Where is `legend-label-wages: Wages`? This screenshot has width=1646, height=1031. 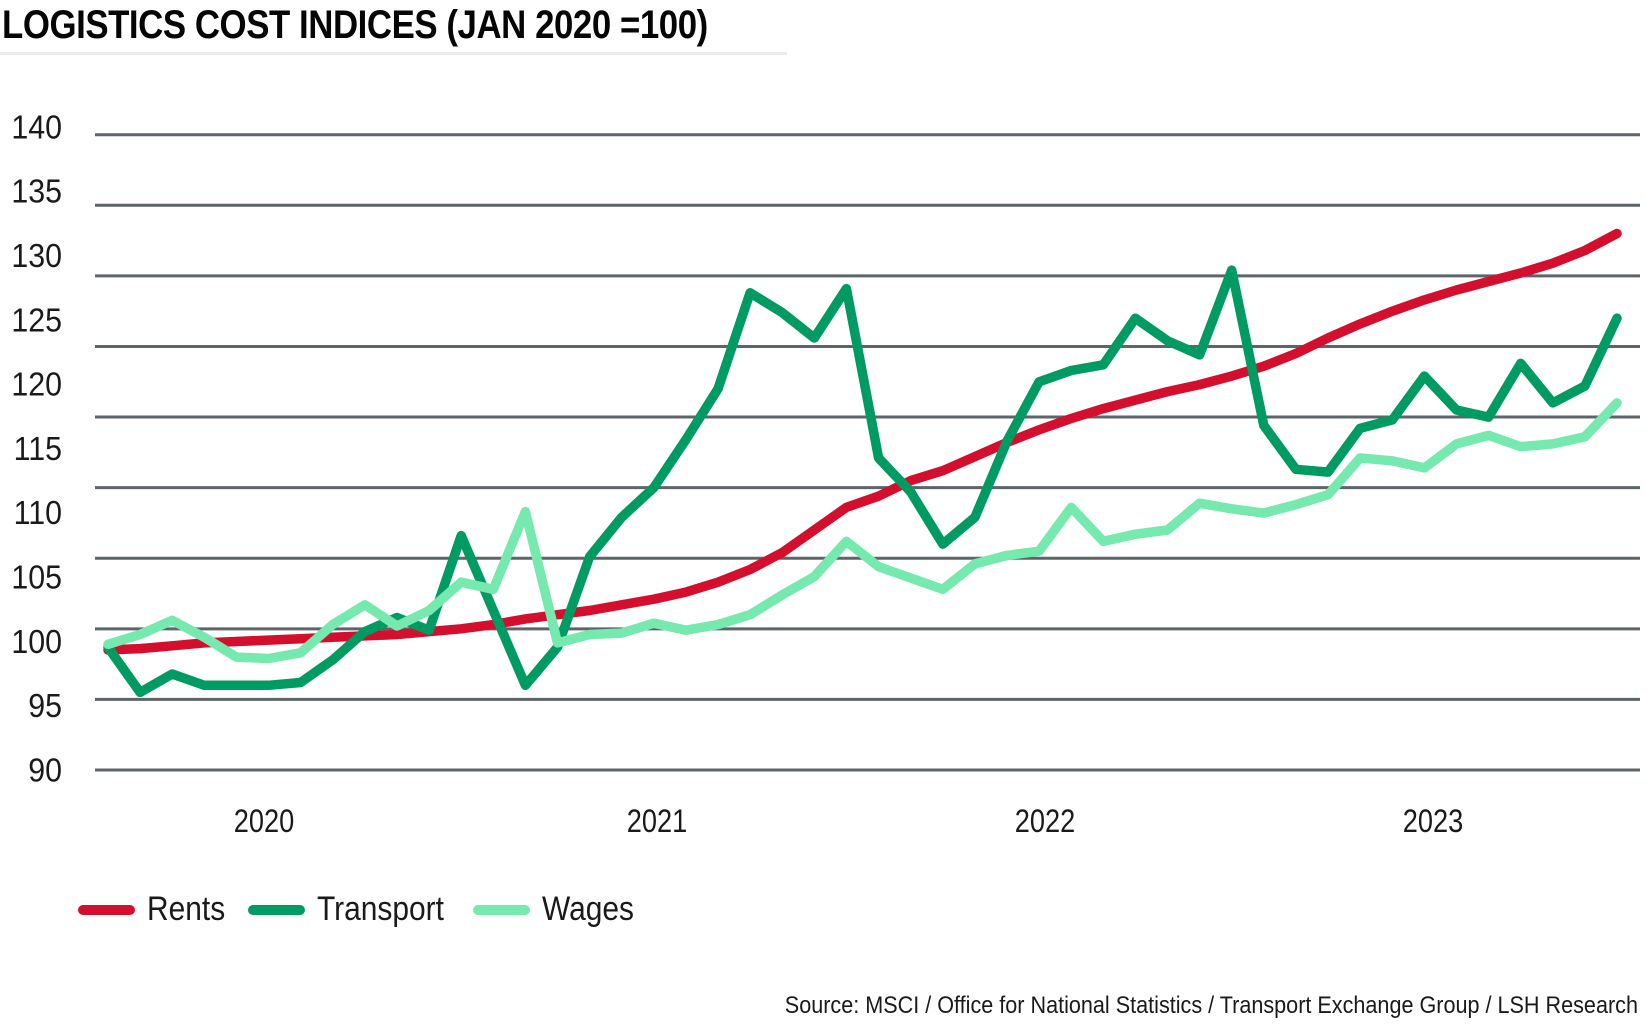 legend-label-wages: Wages is located at coordinates (588, 909).